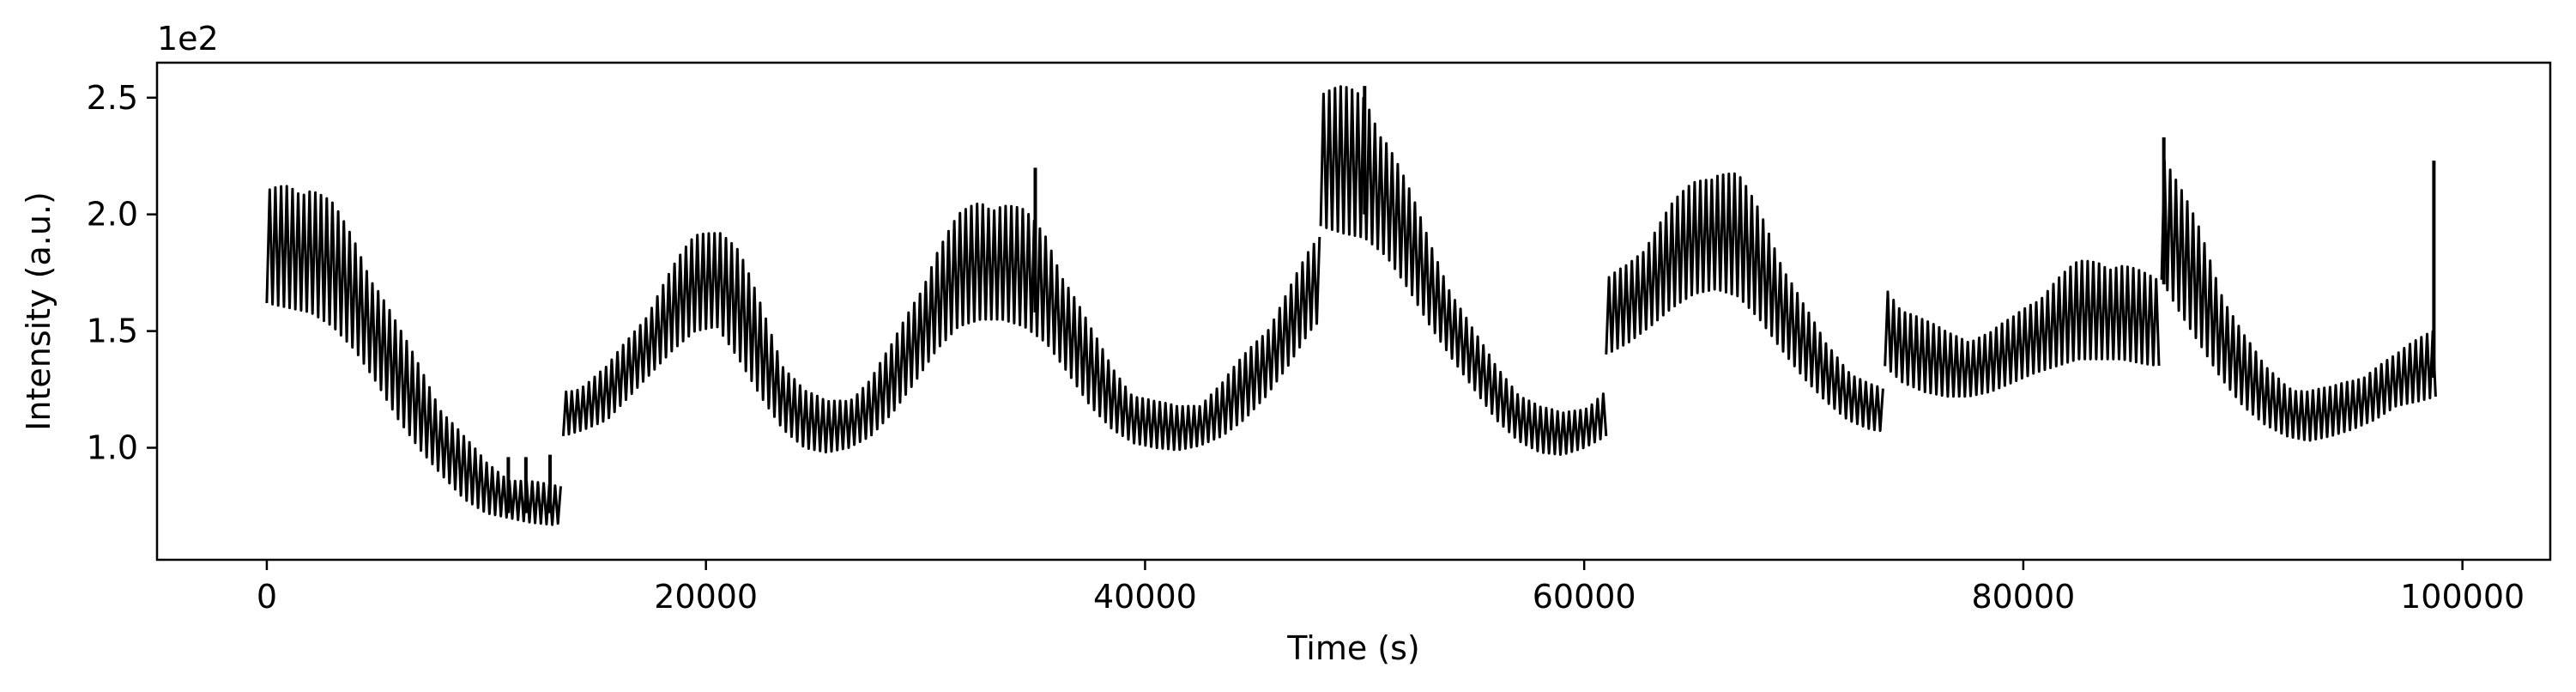  I want to click on x-axis-label: Time (s), so click(1353, 648).